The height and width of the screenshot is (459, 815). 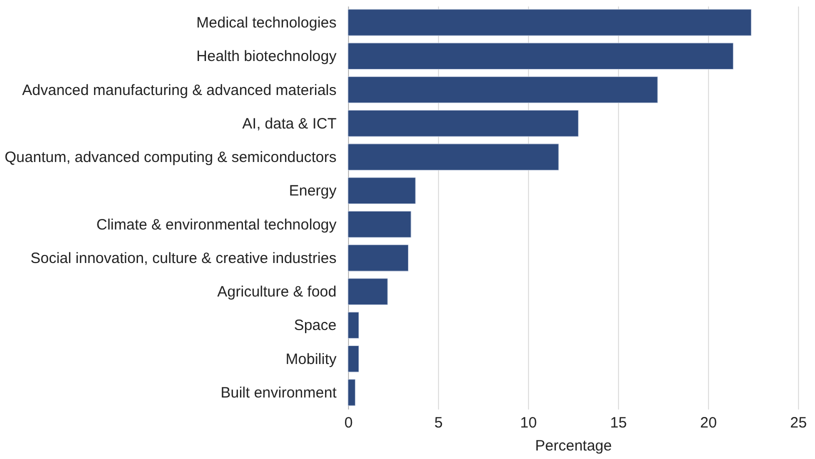 I want to click on y-tick-label: Social innovation, culture & creative industries, so click(x=183, y=258).